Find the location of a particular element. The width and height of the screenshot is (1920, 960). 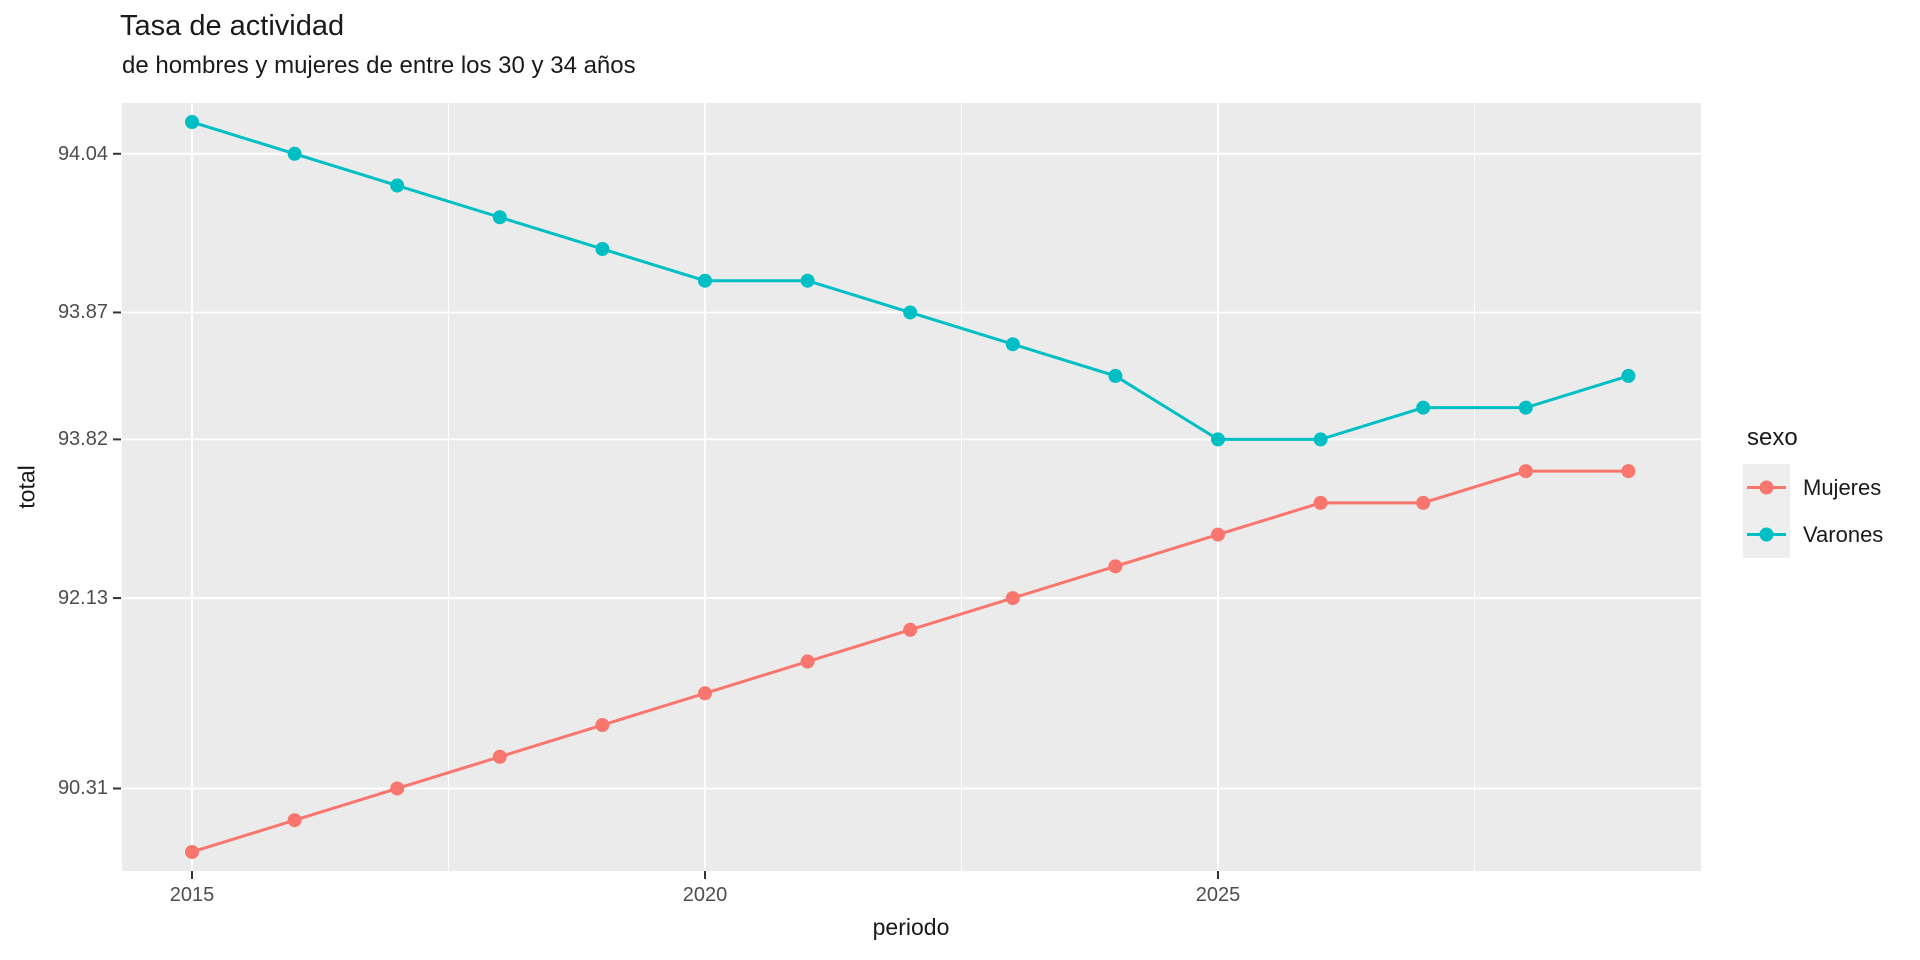

y-tick-label: 93.87 is located at coordinates (82, 312).